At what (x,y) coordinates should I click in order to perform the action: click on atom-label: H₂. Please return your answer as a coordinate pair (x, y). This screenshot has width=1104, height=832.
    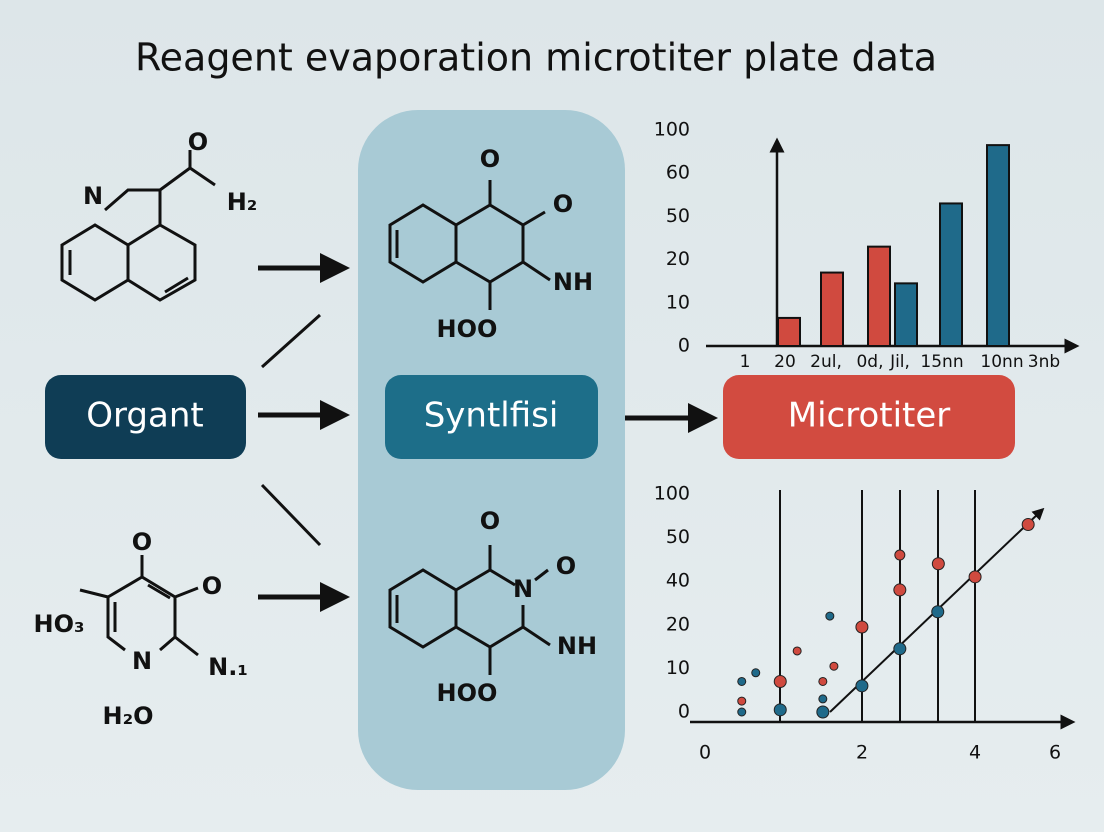
    Looking at the image, I should click on (242, 202).